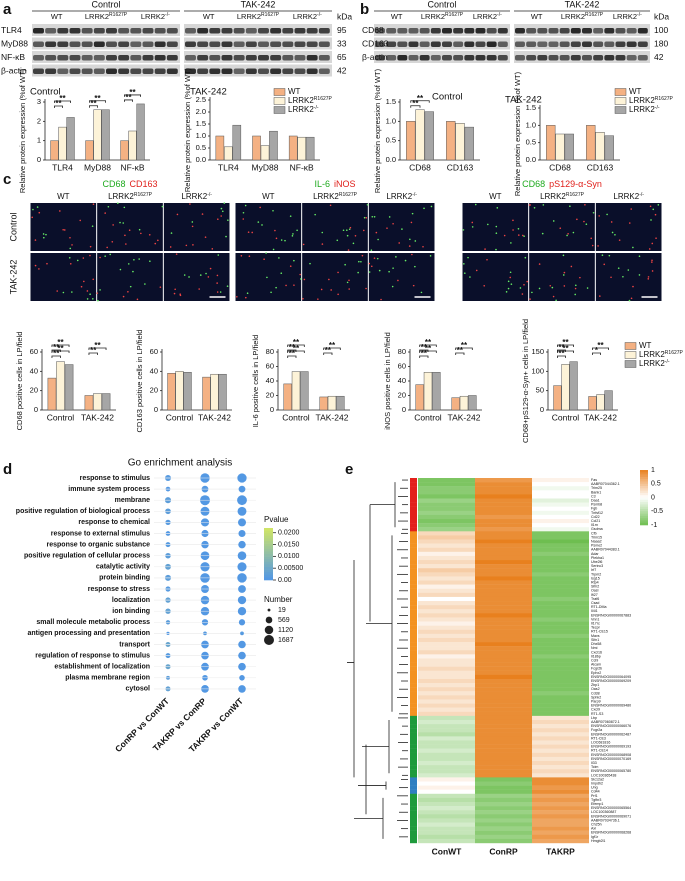 The height and width of the screenshot is (881, 685). Describe the element at coordinates (597, 714) in the screenshot. I see `gene-label: RT1-S3` at that location.